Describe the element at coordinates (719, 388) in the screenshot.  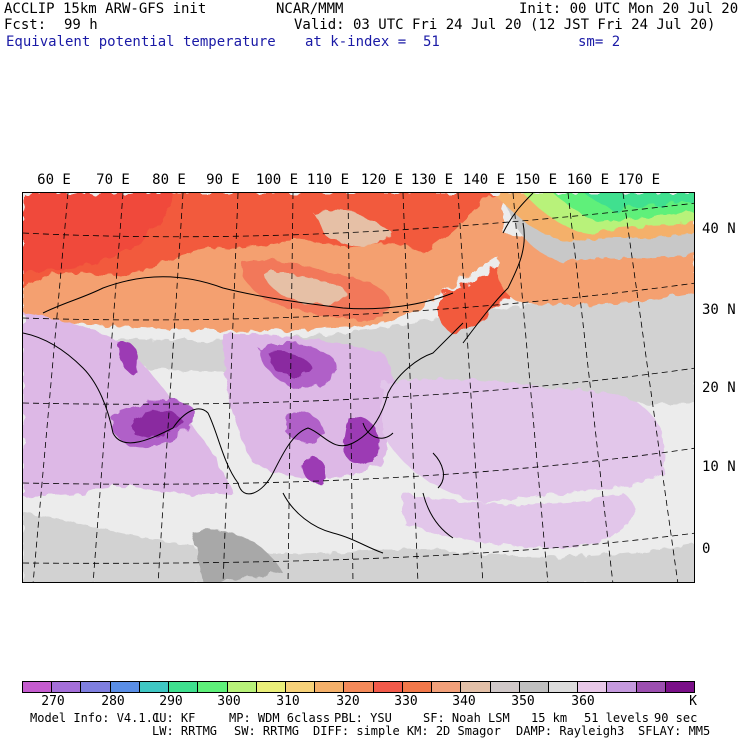
I see `latitude-label: 20 N` at that location.